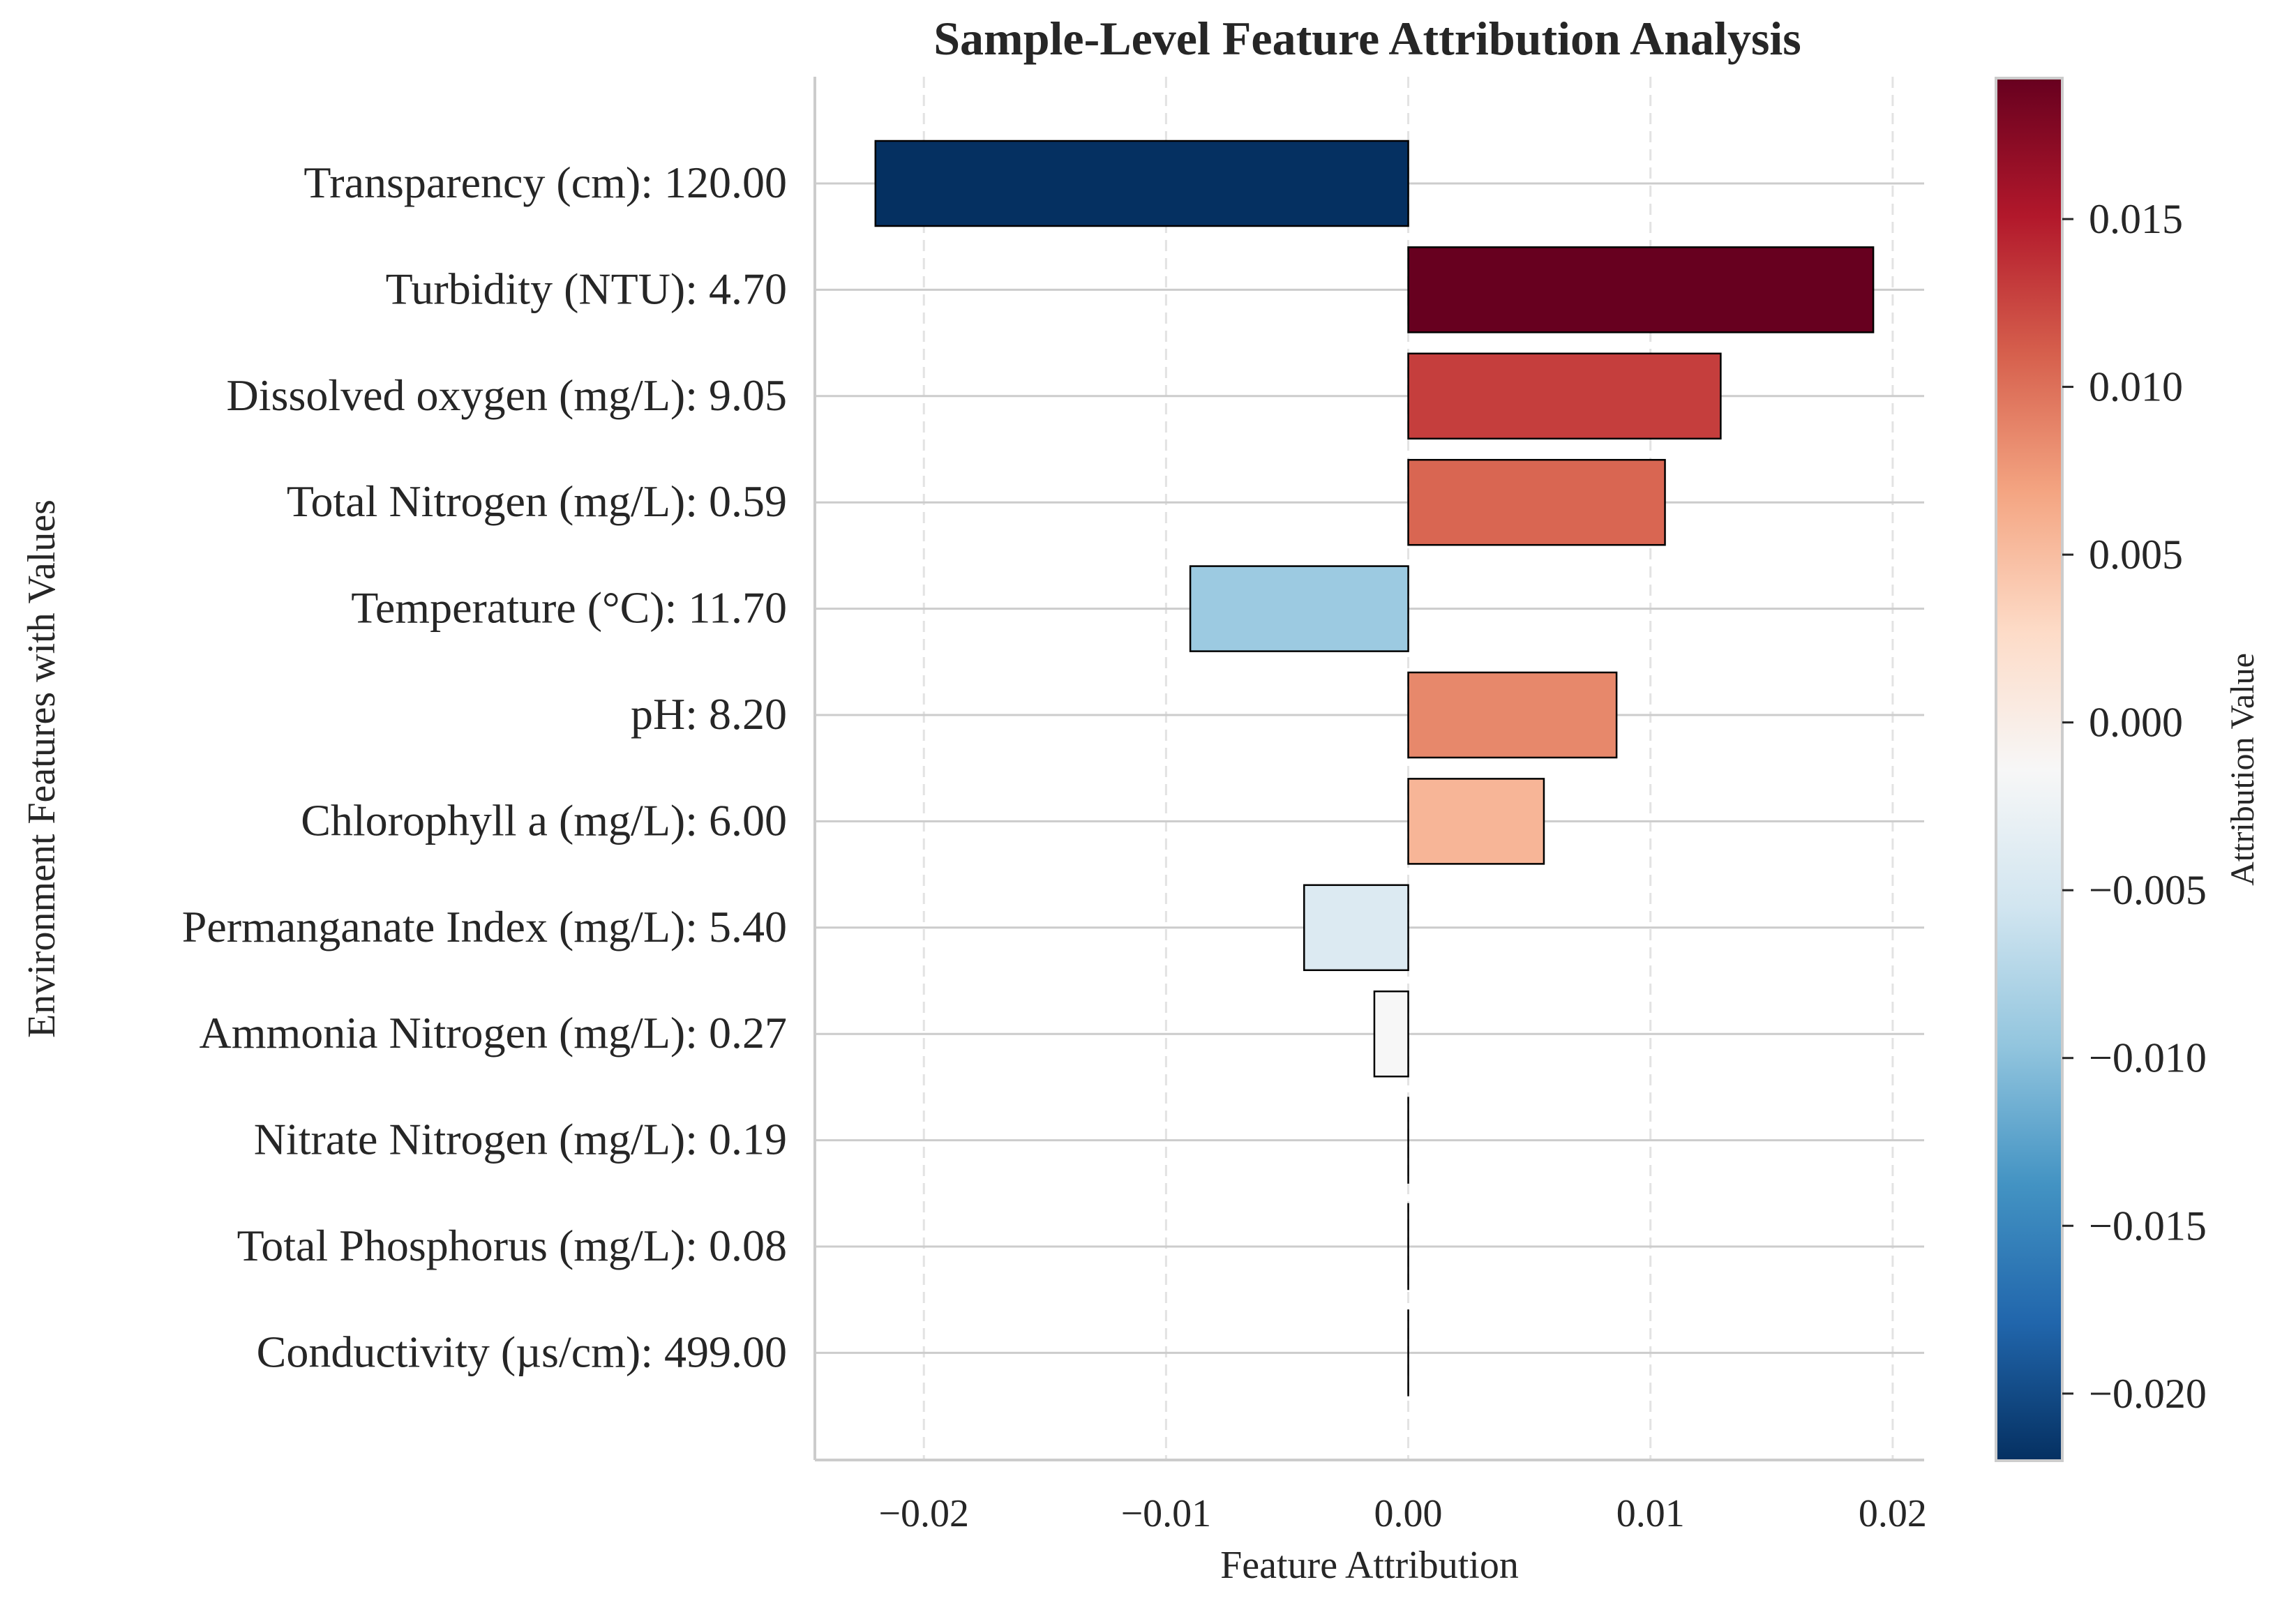 The width and height of the screenshot is (2296, 1603). Describe the element at coordinates (493, 1033) in the screenshot. I see `y-tick-label: Ammonia Nitrogen (mg/L): 0.27` at that location.